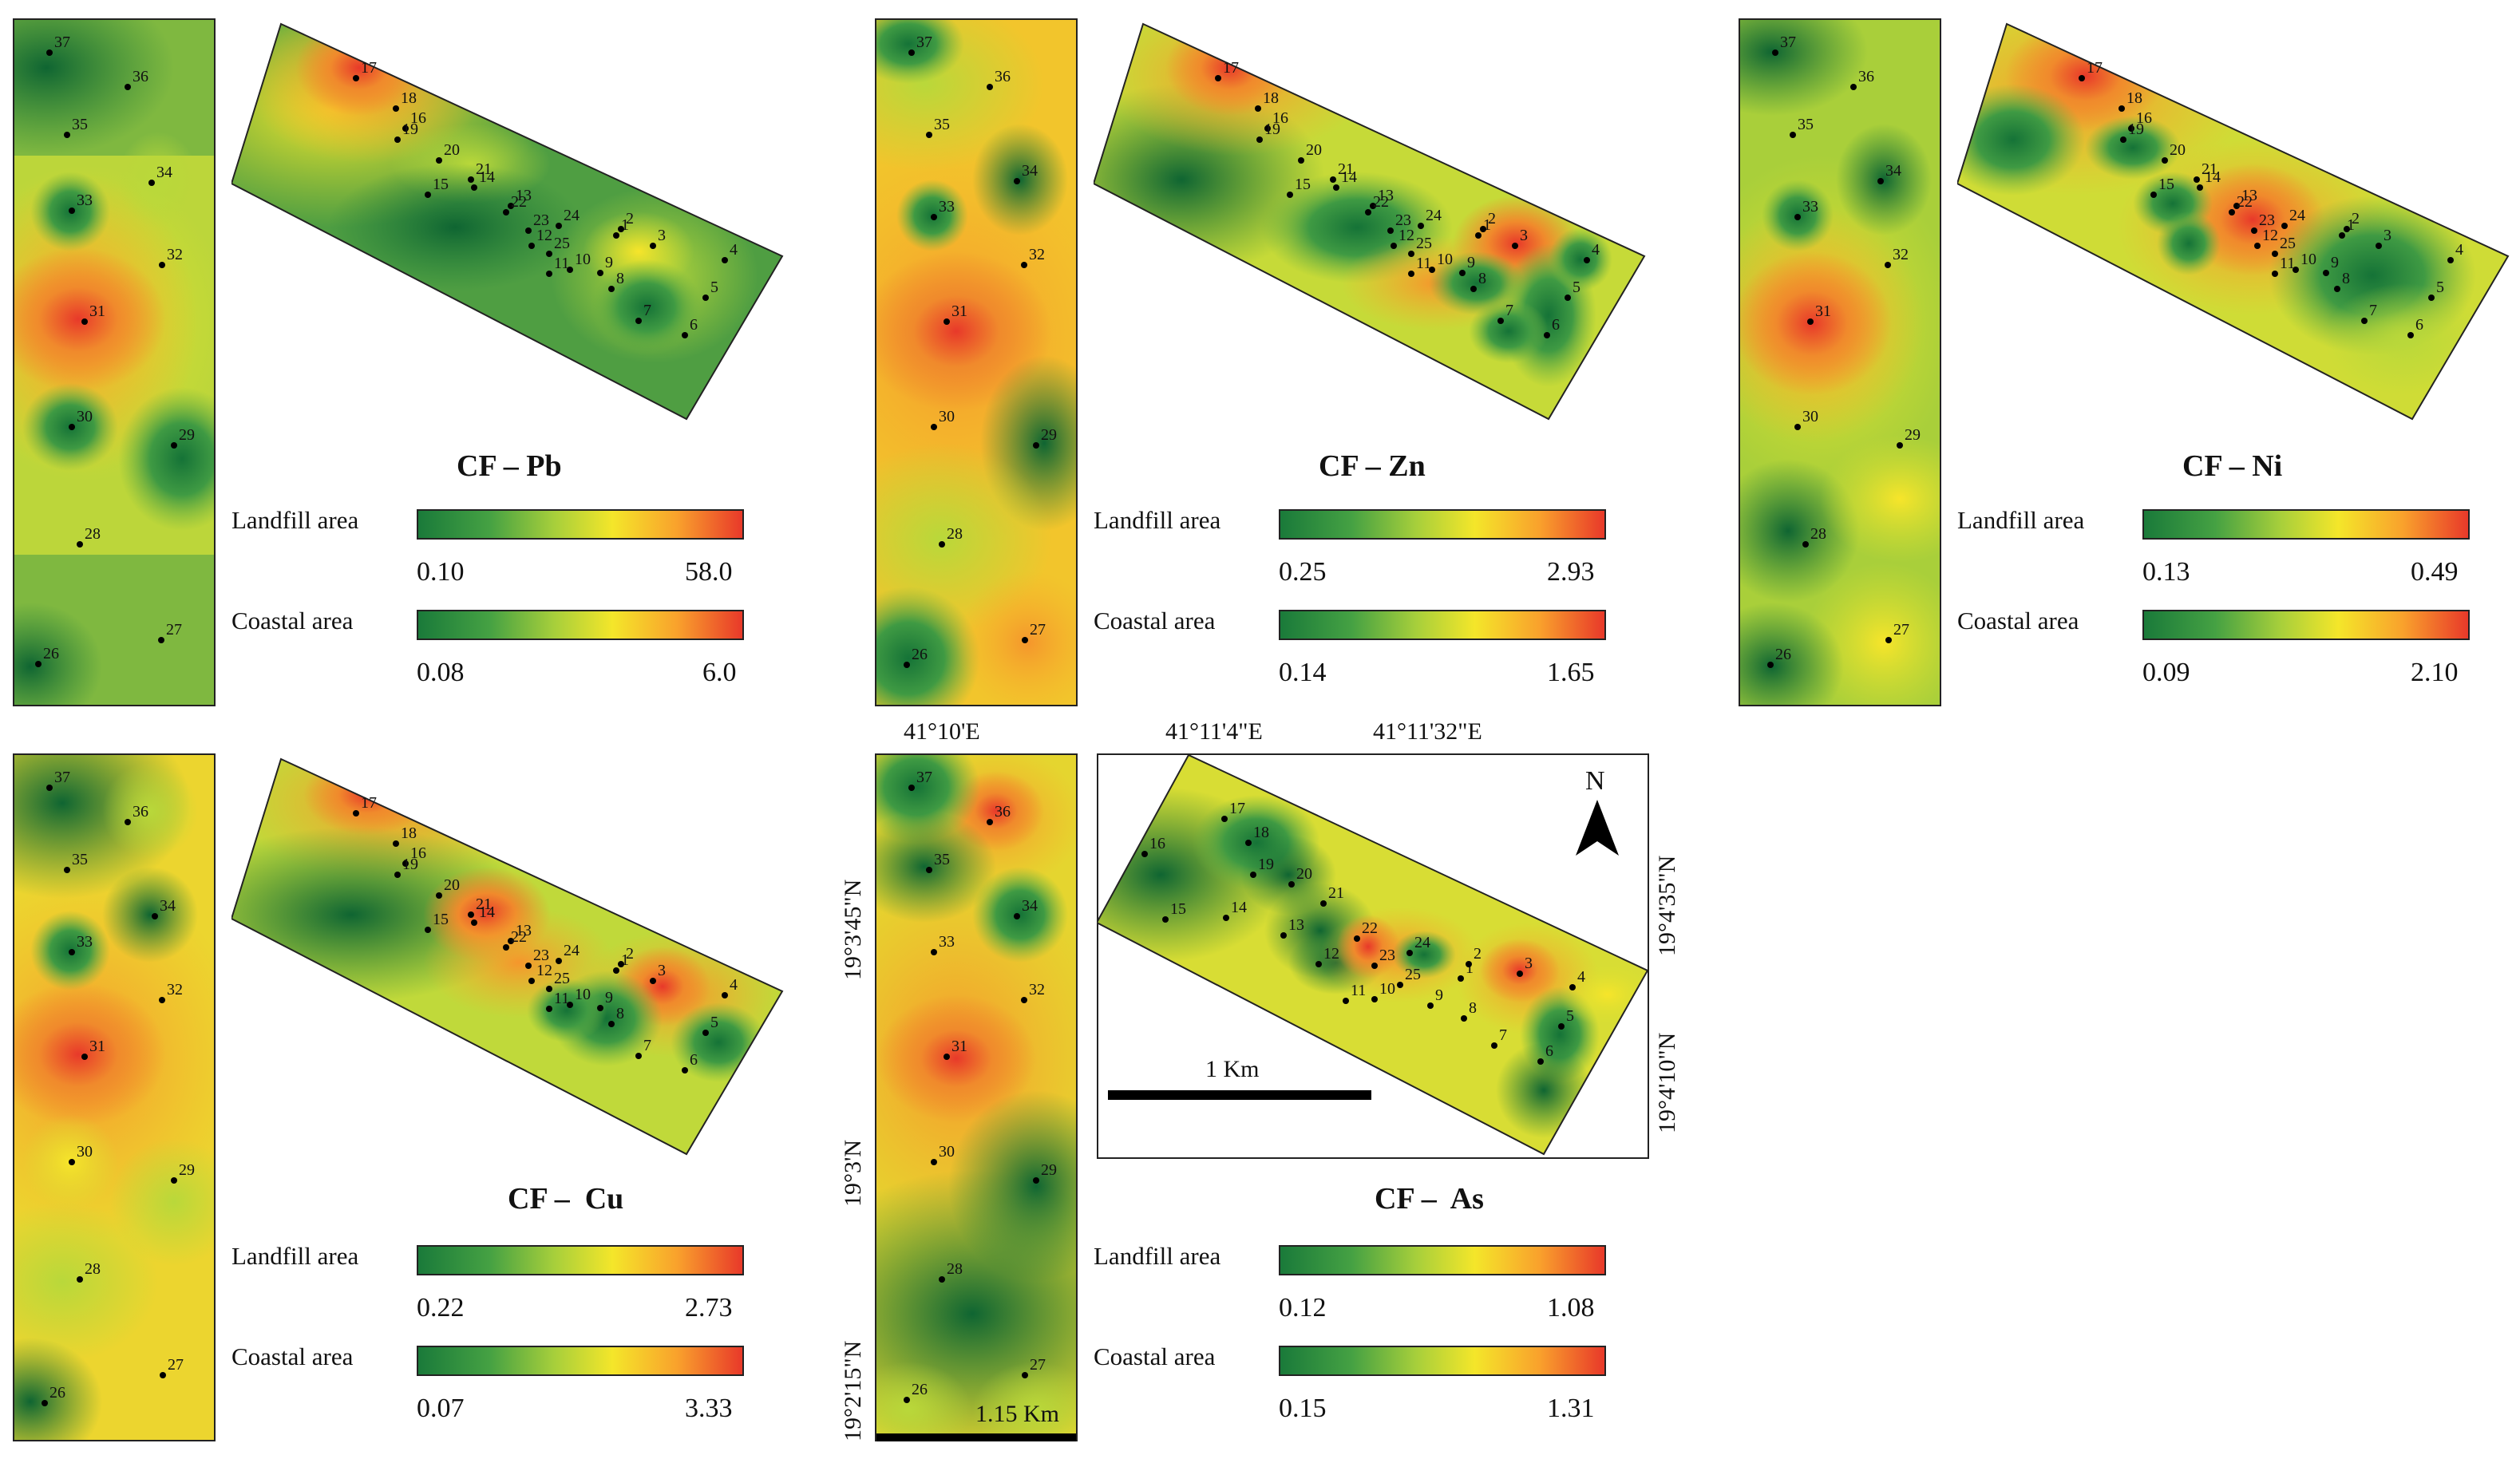 The height and width of the screenshot is (1459, 2520). What do you see at coordinates (562, 243) in the screenshot?
I see `sample-point-label: 25` at bounding box center [562, 243].